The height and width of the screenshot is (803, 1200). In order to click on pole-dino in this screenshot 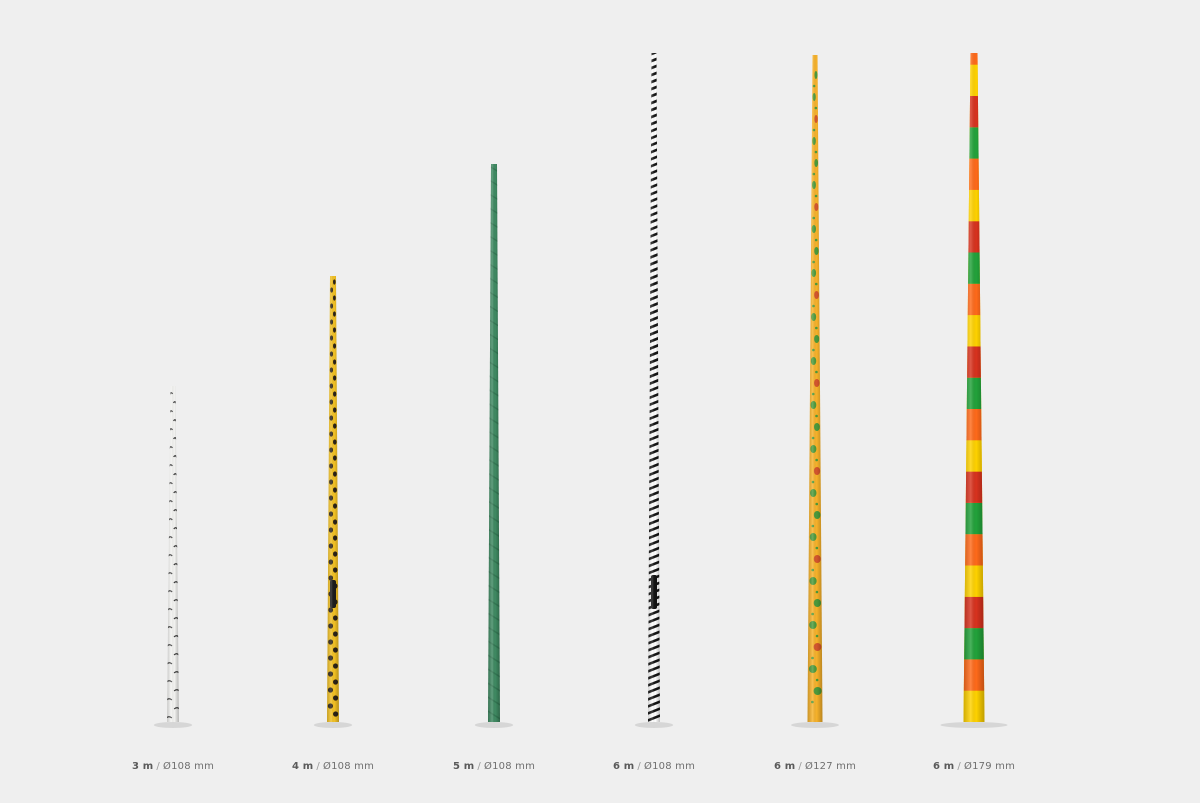, I will do `click(815, 391)`.